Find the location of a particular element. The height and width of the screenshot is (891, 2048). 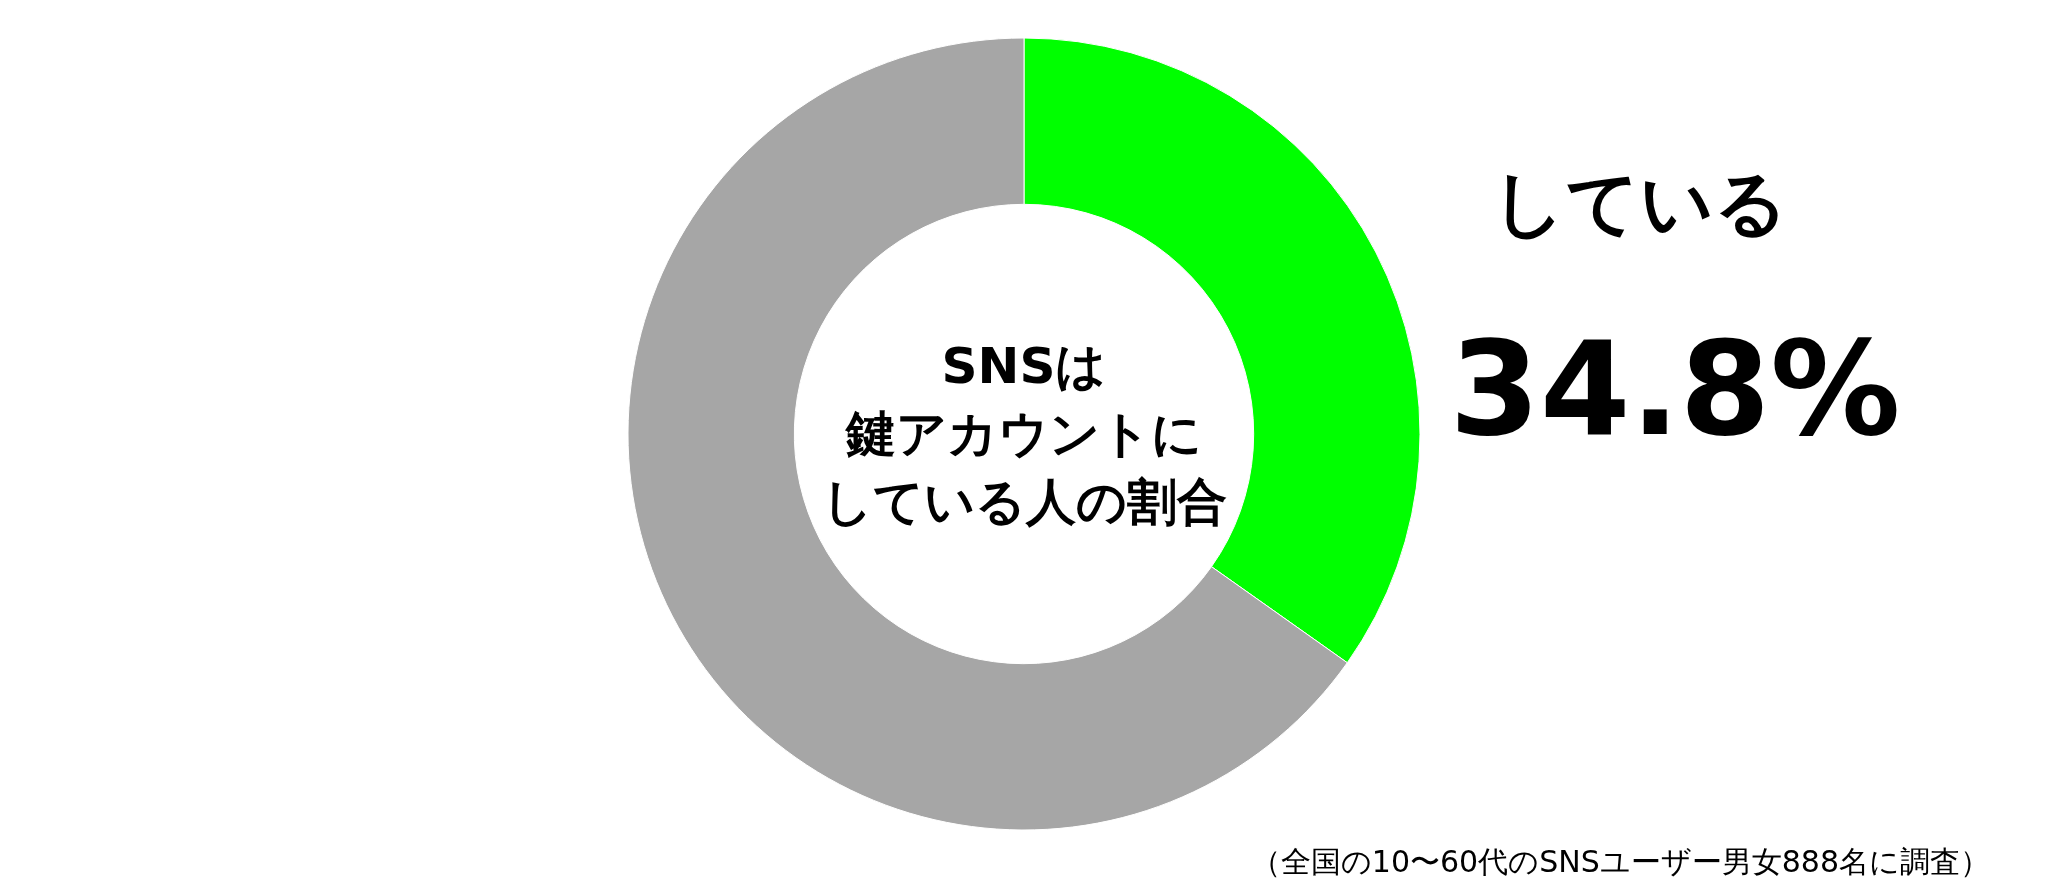

slice-label: している is located at coordinates (1640, 203).